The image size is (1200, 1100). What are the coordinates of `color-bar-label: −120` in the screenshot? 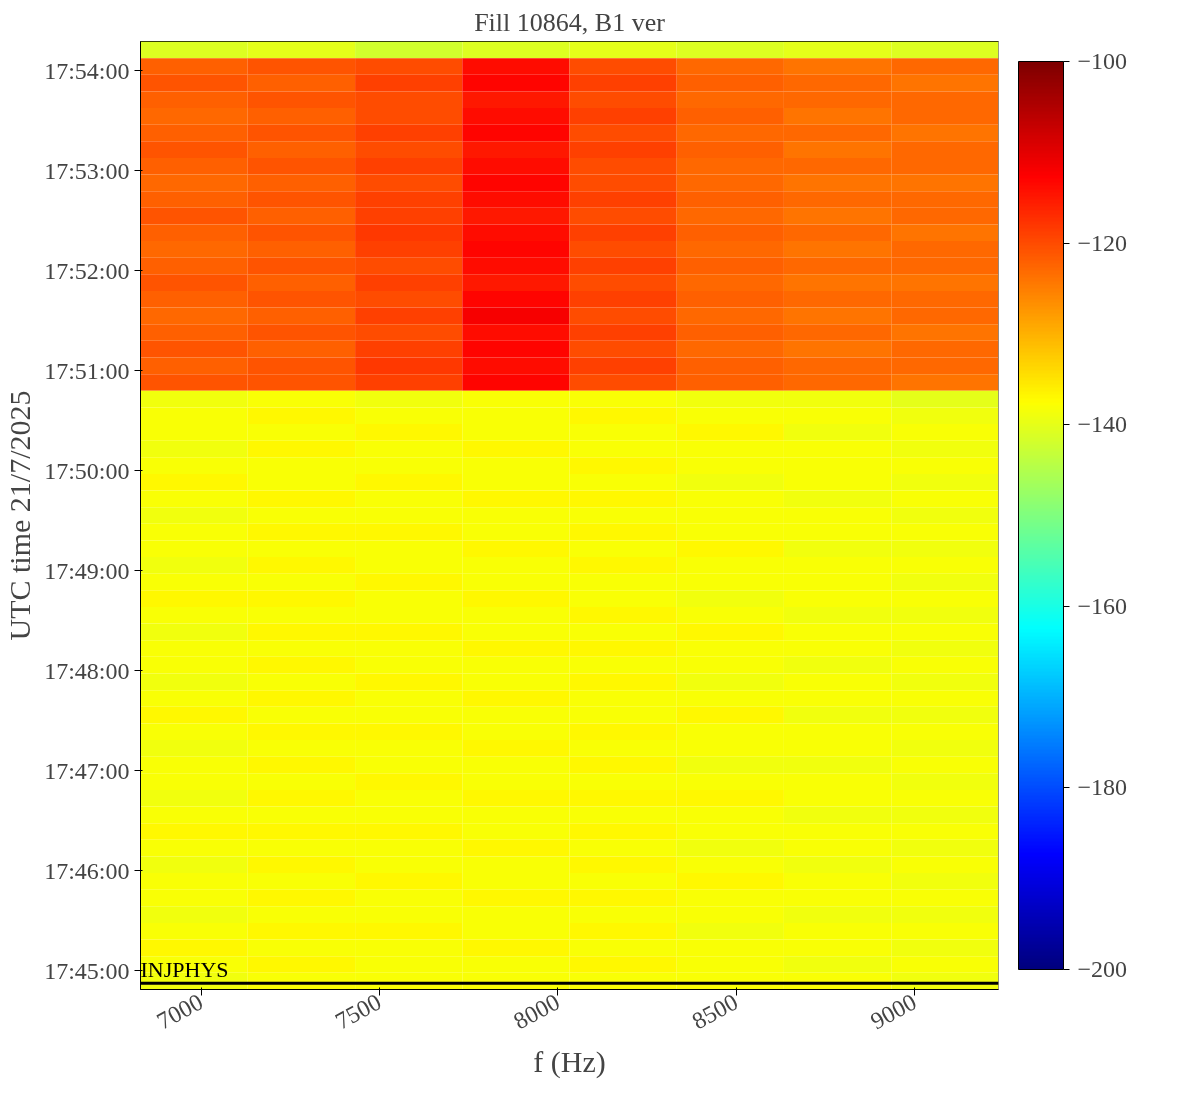 It's located at (1102, 242).